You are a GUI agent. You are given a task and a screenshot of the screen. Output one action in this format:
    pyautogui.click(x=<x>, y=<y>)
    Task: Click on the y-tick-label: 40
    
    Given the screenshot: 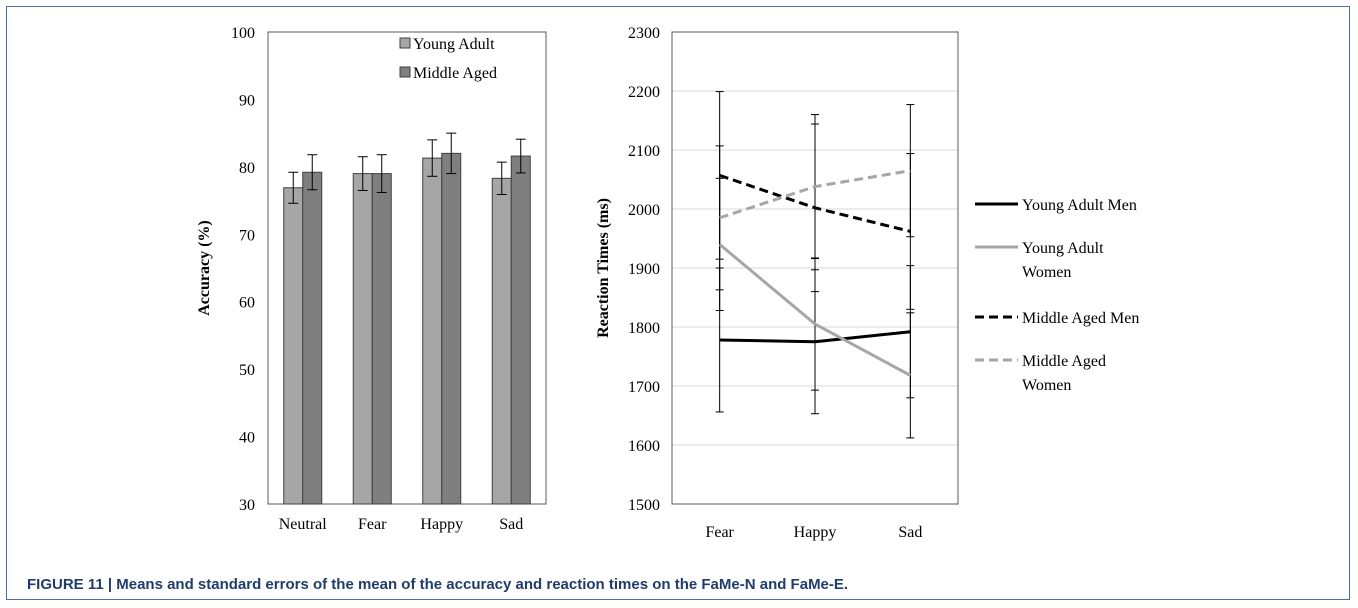 What is the action you would take?
    pyautogui.click(x=247, y=438)
    